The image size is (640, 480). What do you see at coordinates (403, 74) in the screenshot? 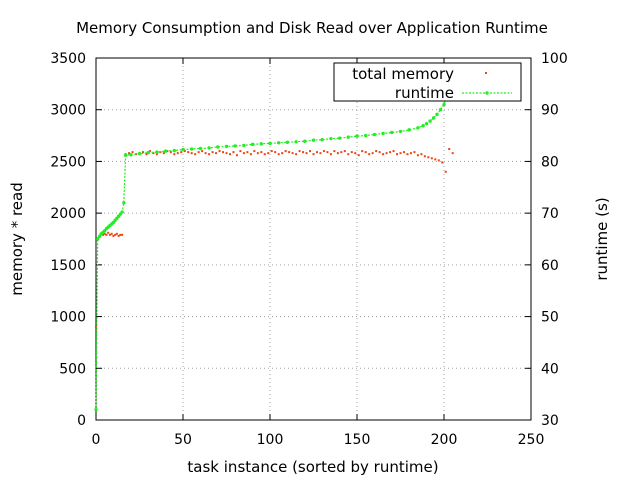
I see `legend-label-total-memory: total memory` at bounding box center [403, 74].